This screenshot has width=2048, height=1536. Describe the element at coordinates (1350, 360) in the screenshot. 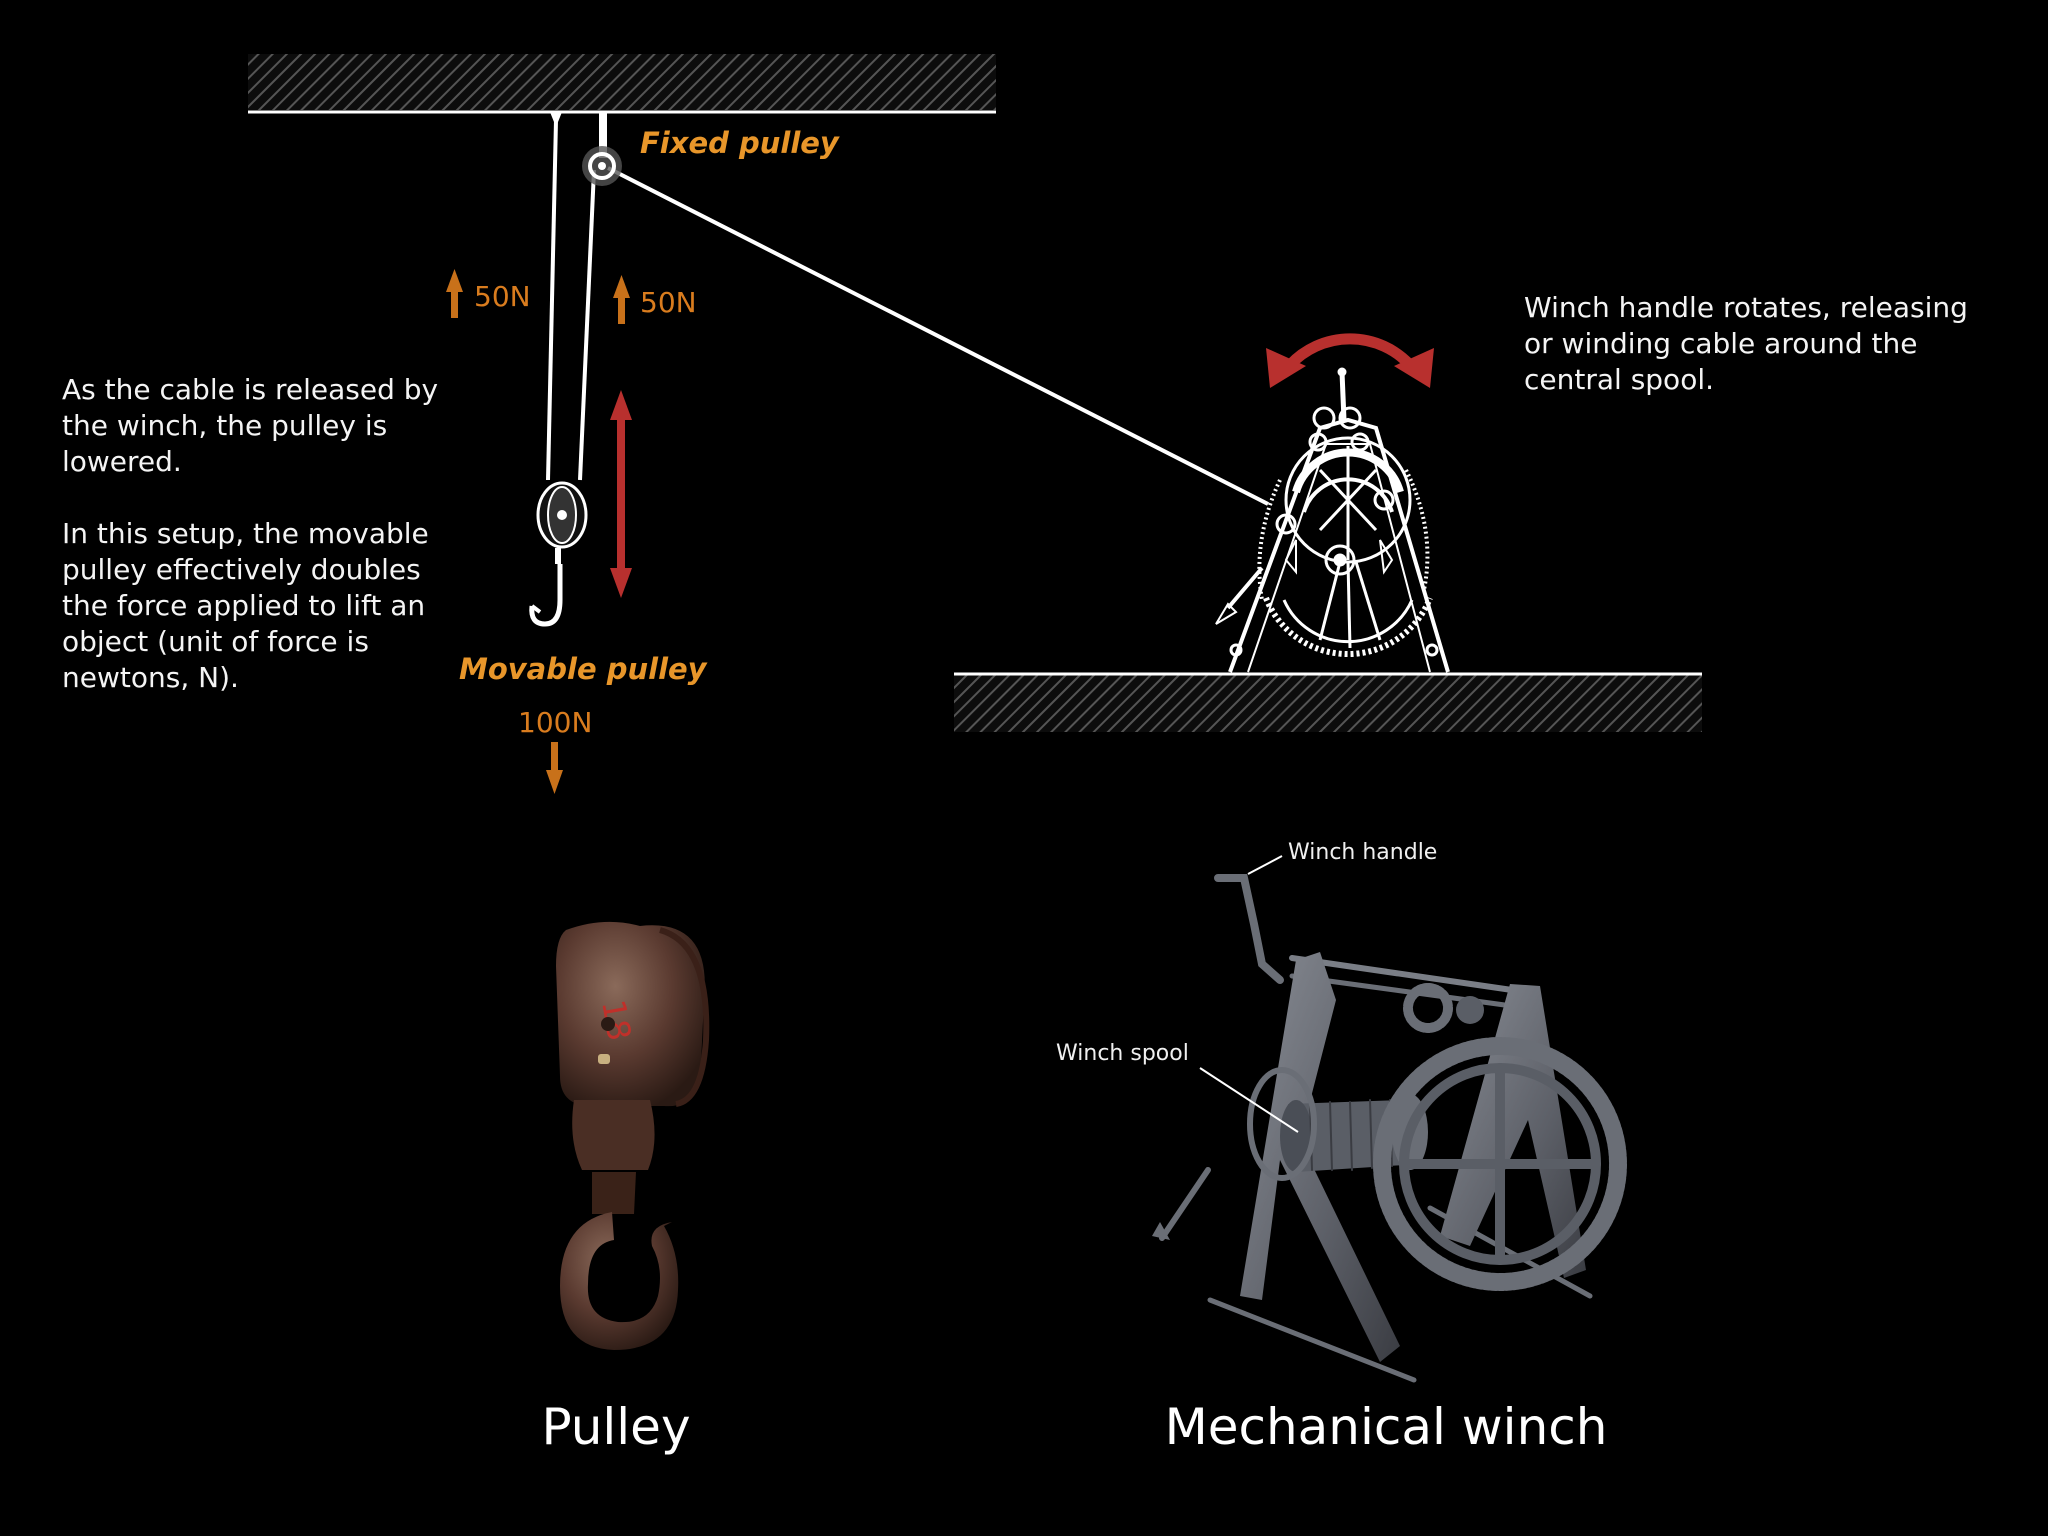

I see `handle-rotation-arrow` at that location.